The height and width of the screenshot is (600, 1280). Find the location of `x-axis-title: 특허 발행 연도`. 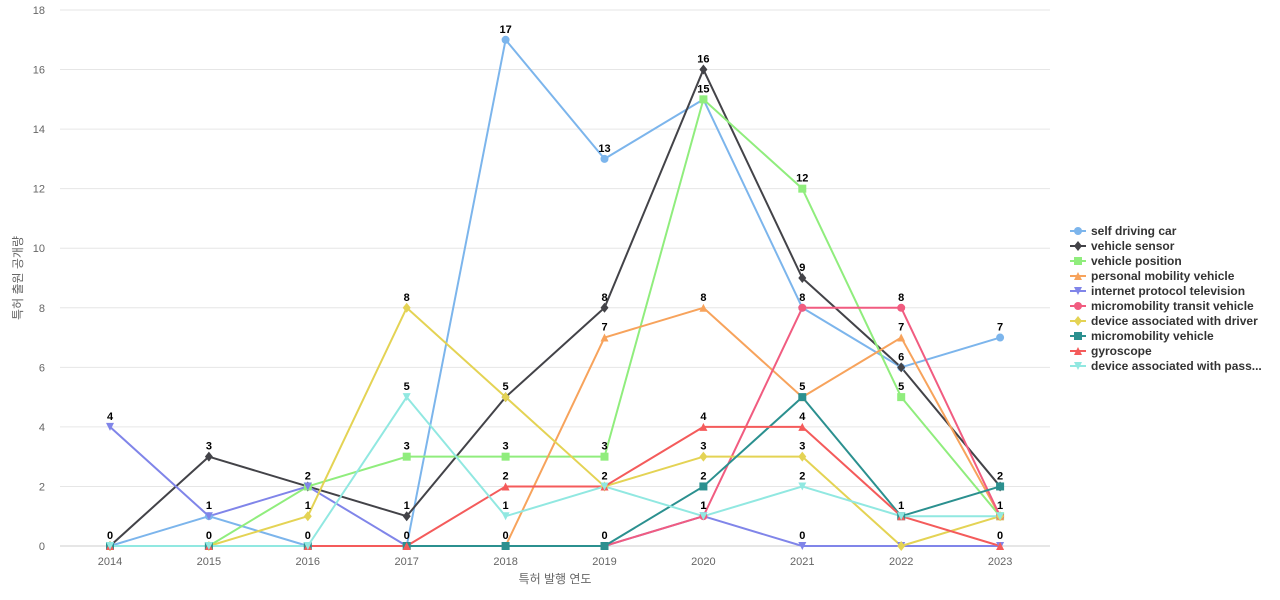

x-axis-title: 특허 발행 연도 is located at coordinates (555, 578).